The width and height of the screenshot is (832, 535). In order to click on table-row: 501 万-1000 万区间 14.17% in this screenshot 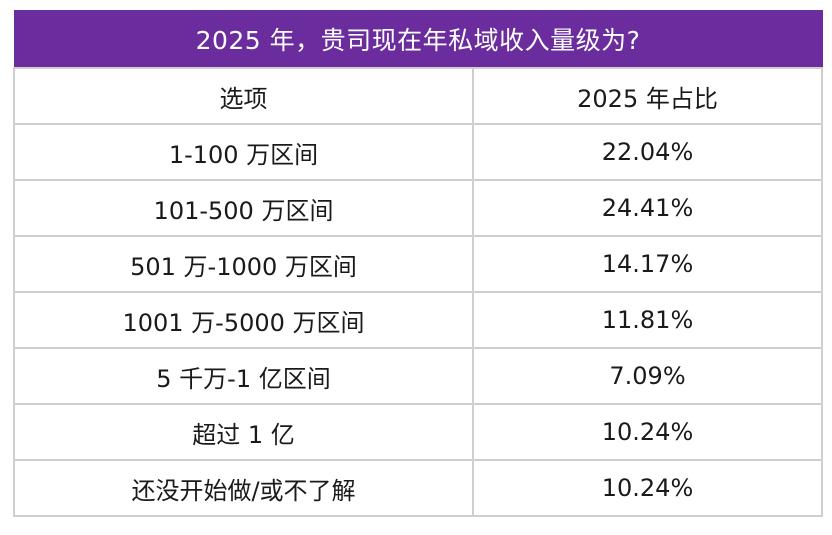, I will do `click(418, 264)`.